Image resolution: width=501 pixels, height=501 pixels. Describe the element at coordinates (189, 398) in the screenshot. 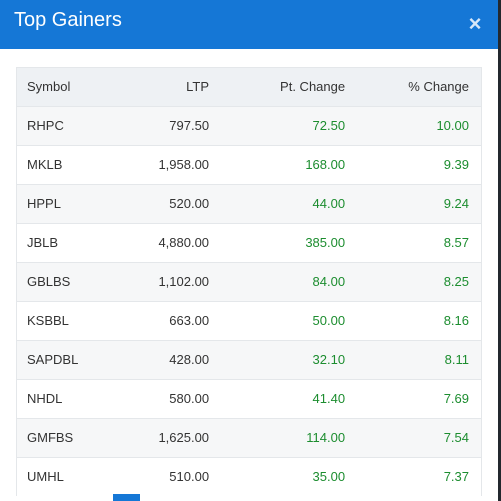

I see `cell-ltp: 580.00` at that location.